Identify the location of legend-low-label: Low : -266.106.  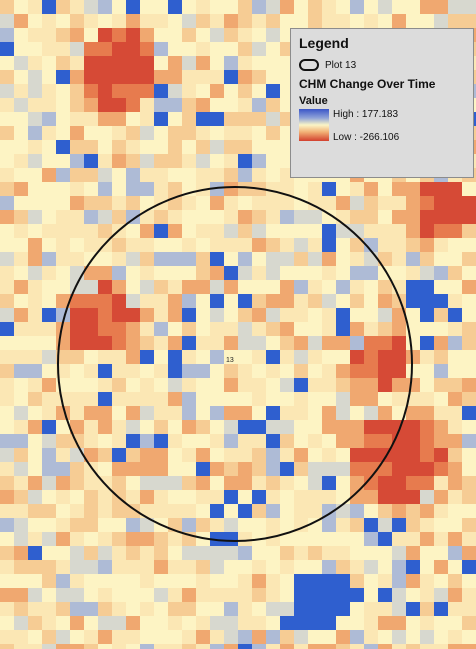
(366, 137).